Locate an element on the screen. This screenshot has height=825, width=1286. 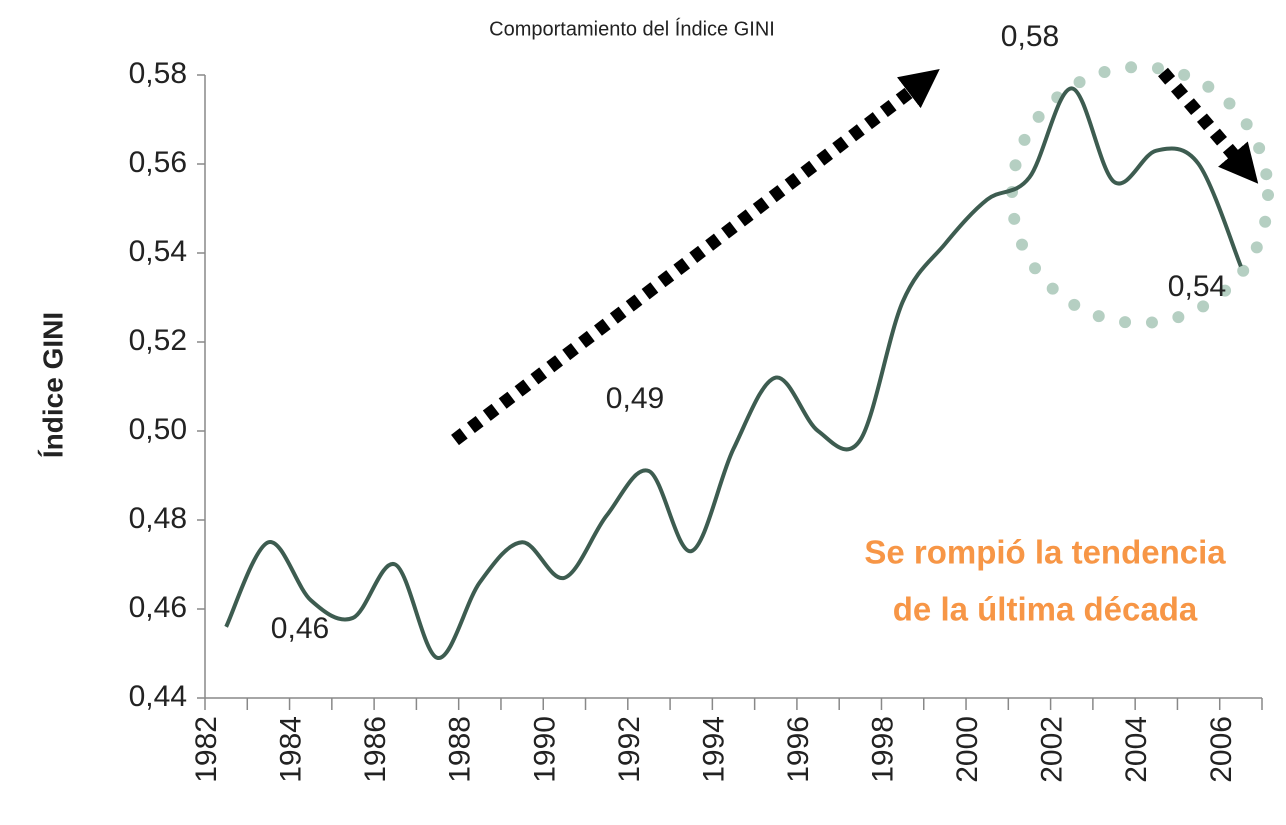
highlight-circle is located at coordinates (1140, 195).